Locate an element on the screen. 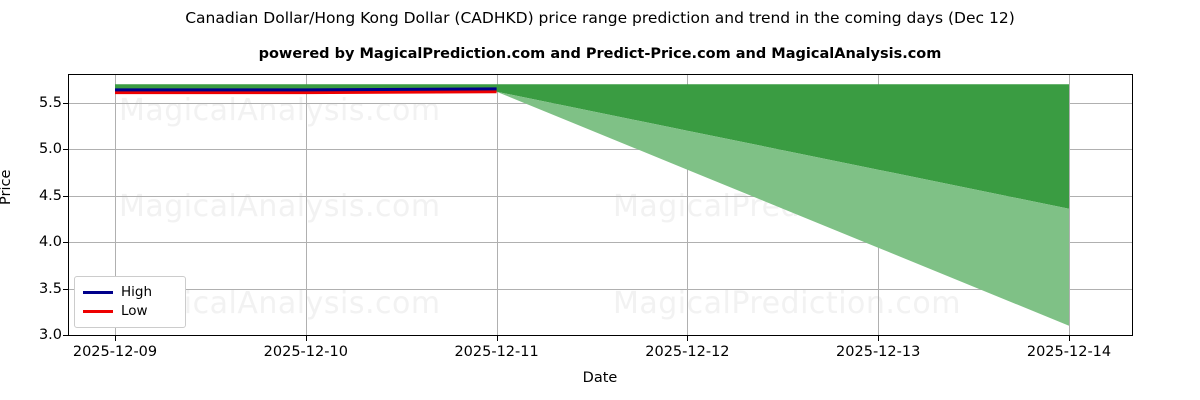 This screenshot has width=1200, height=400. y-tick-label: 5.5 is located at coordinates (50, 102).